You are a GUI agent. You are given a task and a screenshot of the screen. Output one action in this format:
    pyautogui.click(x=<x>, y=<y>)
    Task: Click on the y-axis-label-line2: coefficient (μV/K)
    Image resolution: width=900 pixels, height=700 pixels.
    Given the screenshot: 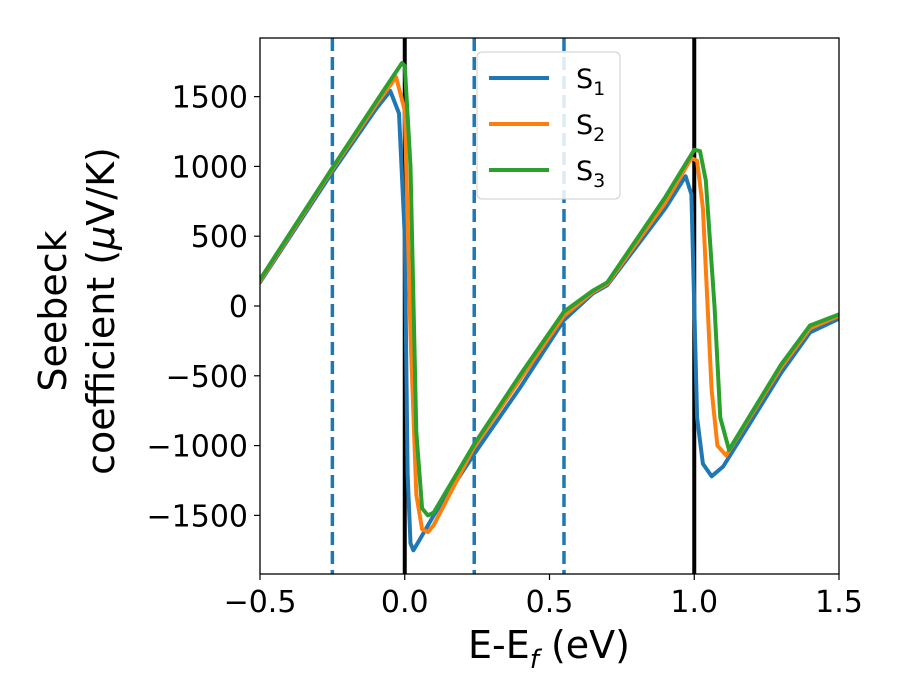 What is the action you would take?
    pyautogui.click(x=101, y=311)
    